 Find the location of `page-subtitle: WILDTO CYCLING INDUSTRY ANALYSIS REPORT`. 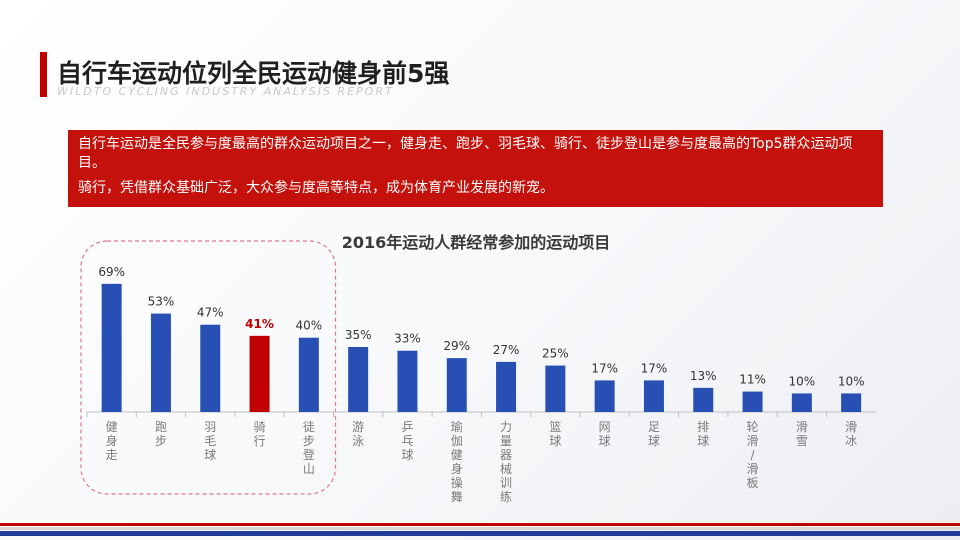

page-subtitle: WILDTO CYCLING INDUSTRY ANALYSIS REPORT is located at coordinates (225, 91).